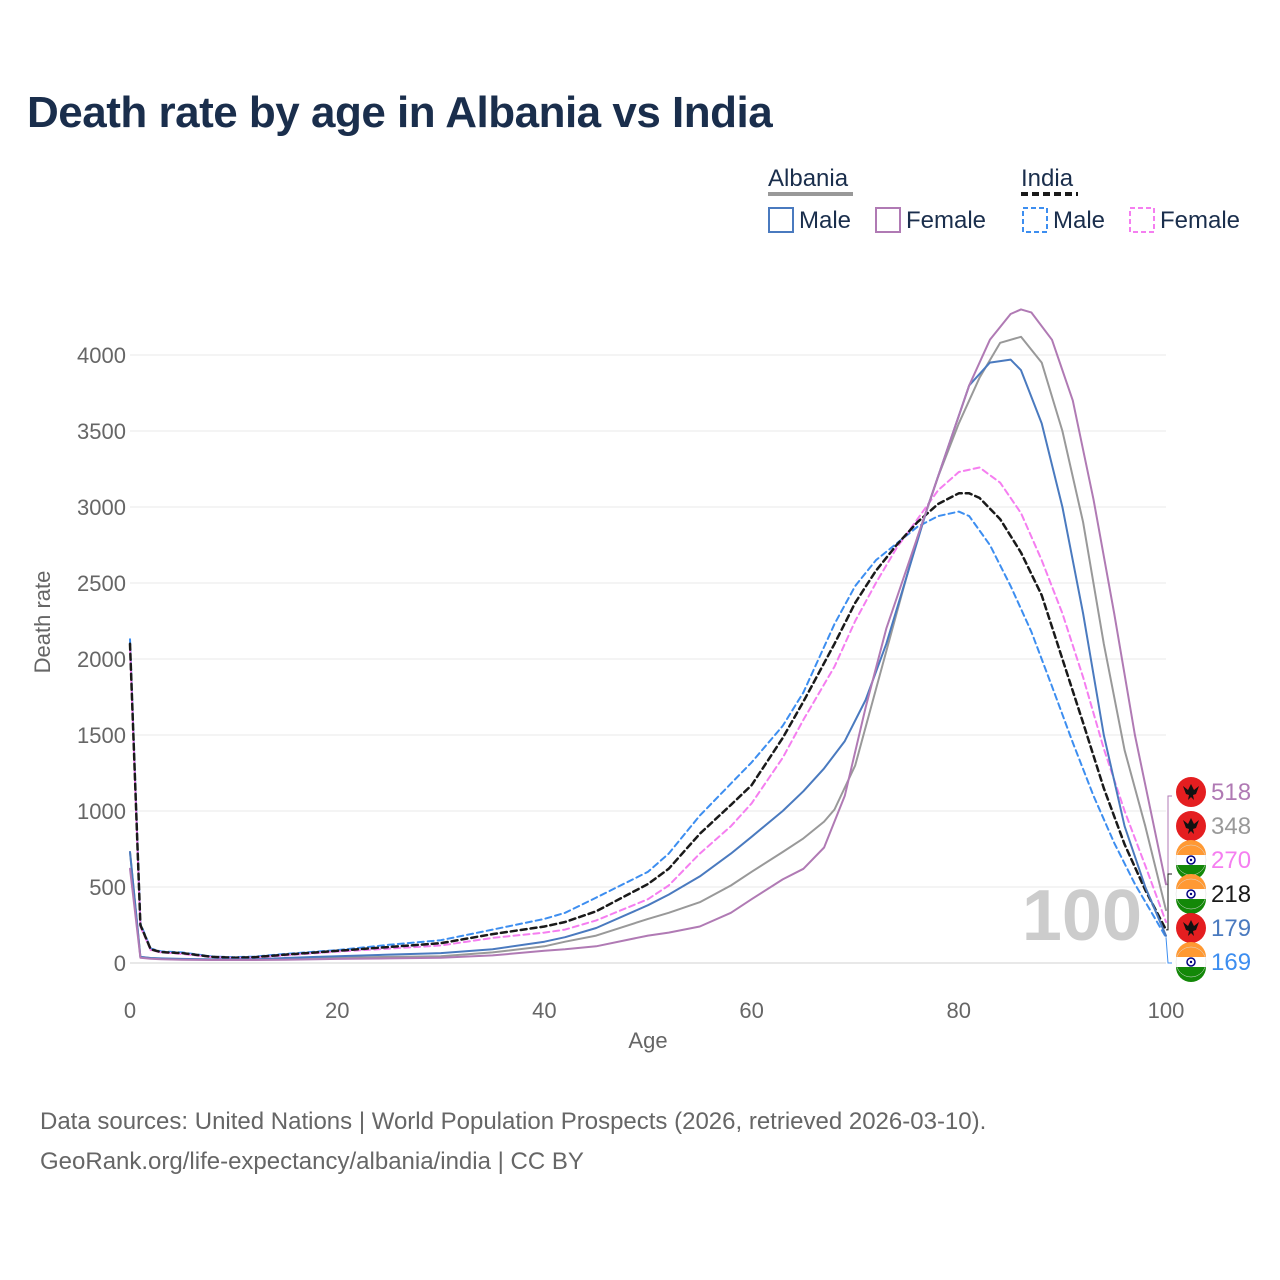 The width and height of the screenshot is (1280, 1280). Describe the element at coordinates (654, 1010) in the screenshot. I see `x-axis-ticks: 0 20 40 60 80 100` at that location.